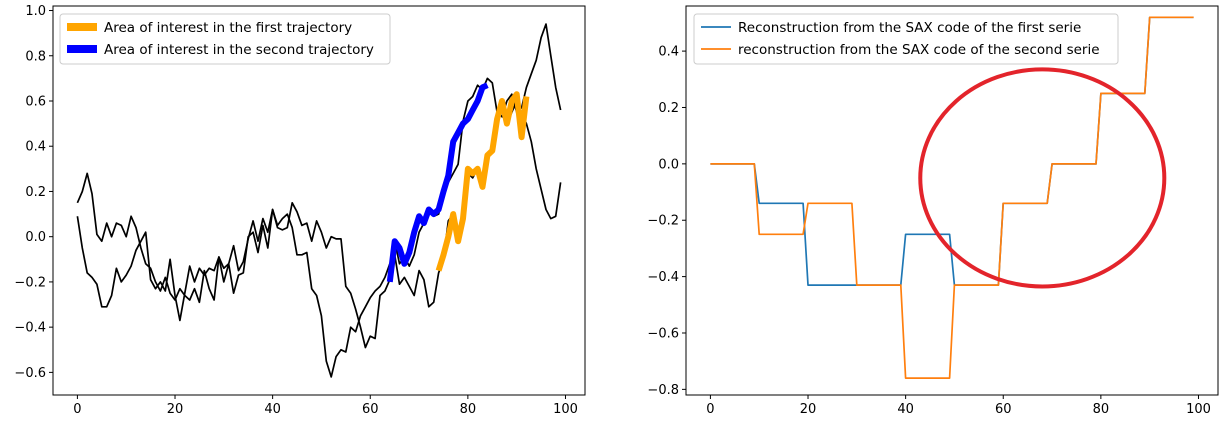  I want to click on legend-label: Area of interest in the first trajectory, so click(228, 28).